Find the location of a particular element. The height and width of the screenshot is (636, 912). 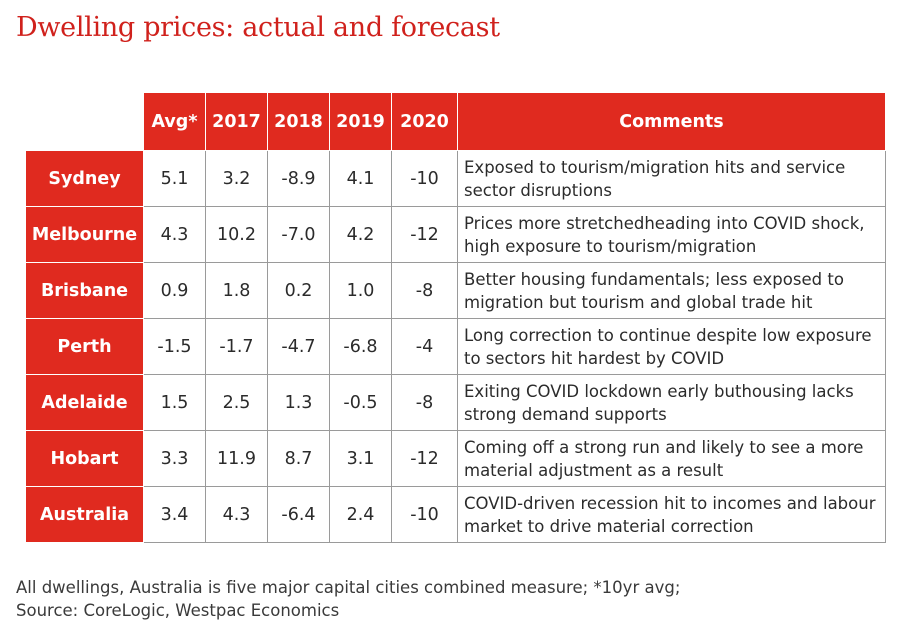

header-empty-cell is located at coordinates (84, 121).